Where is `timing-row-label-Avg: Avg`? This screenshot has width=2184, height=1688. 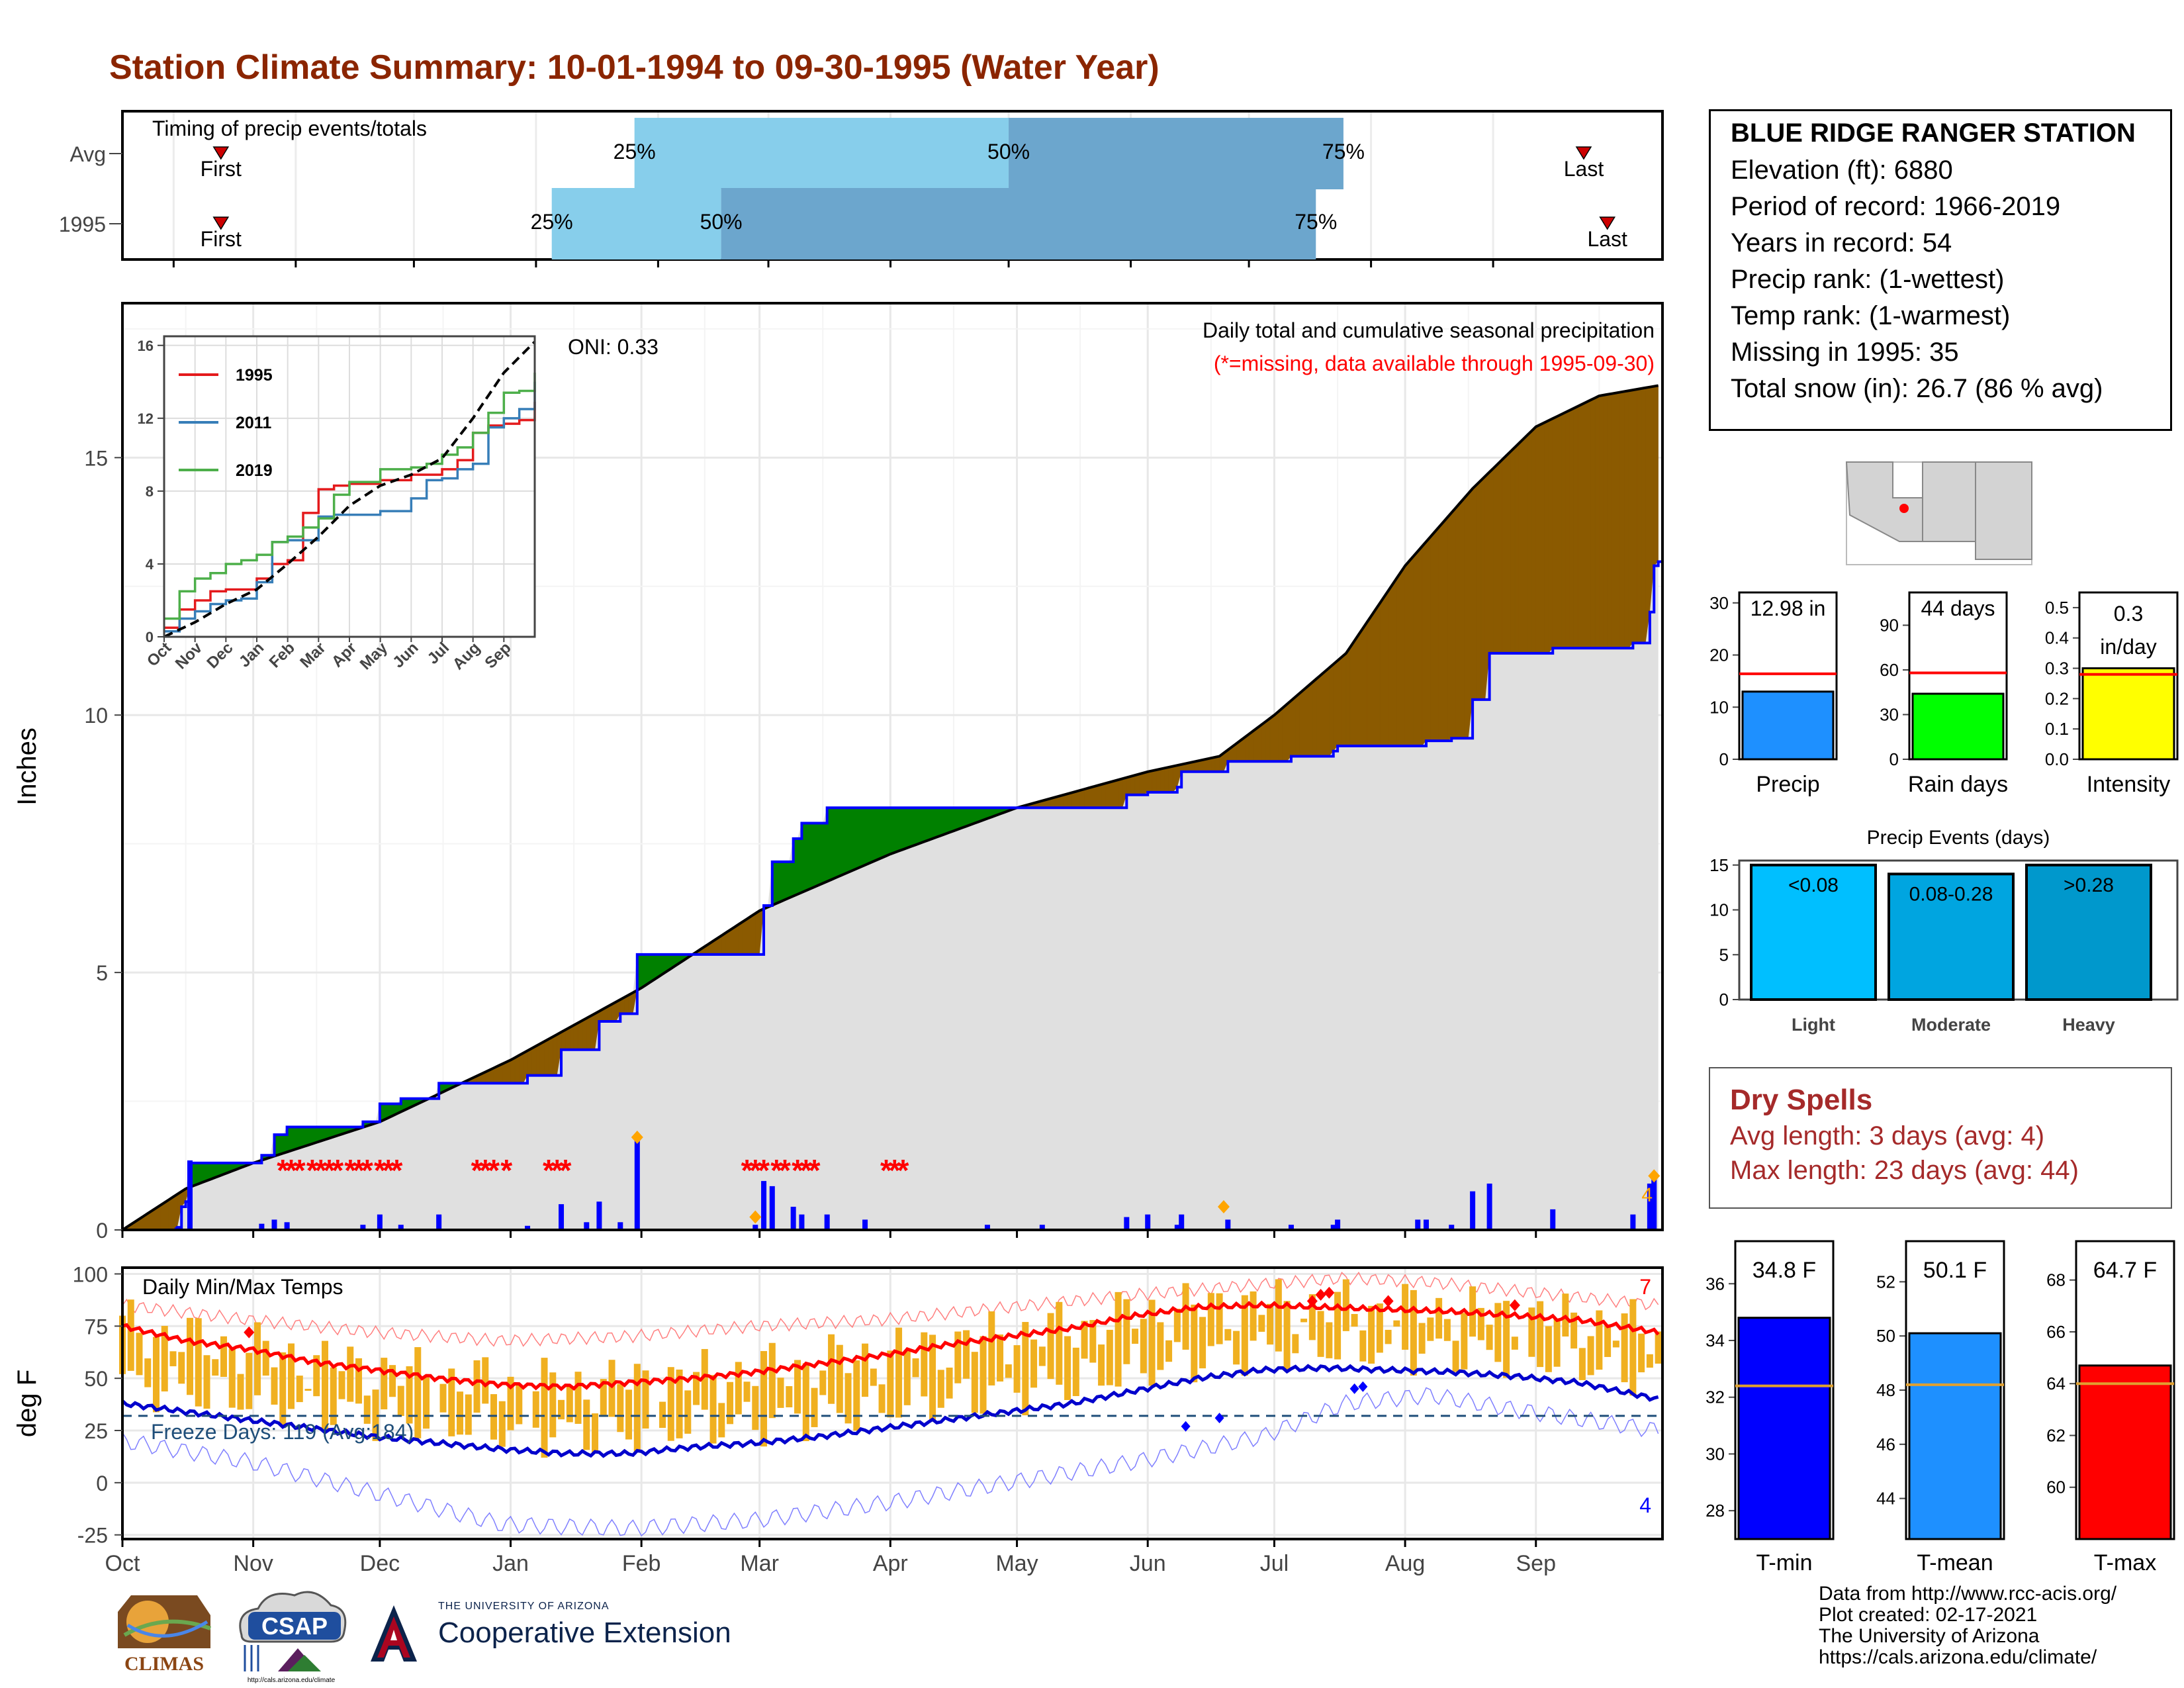
timing-row-label-Avg: Avg is located at coordinates (87, 154).